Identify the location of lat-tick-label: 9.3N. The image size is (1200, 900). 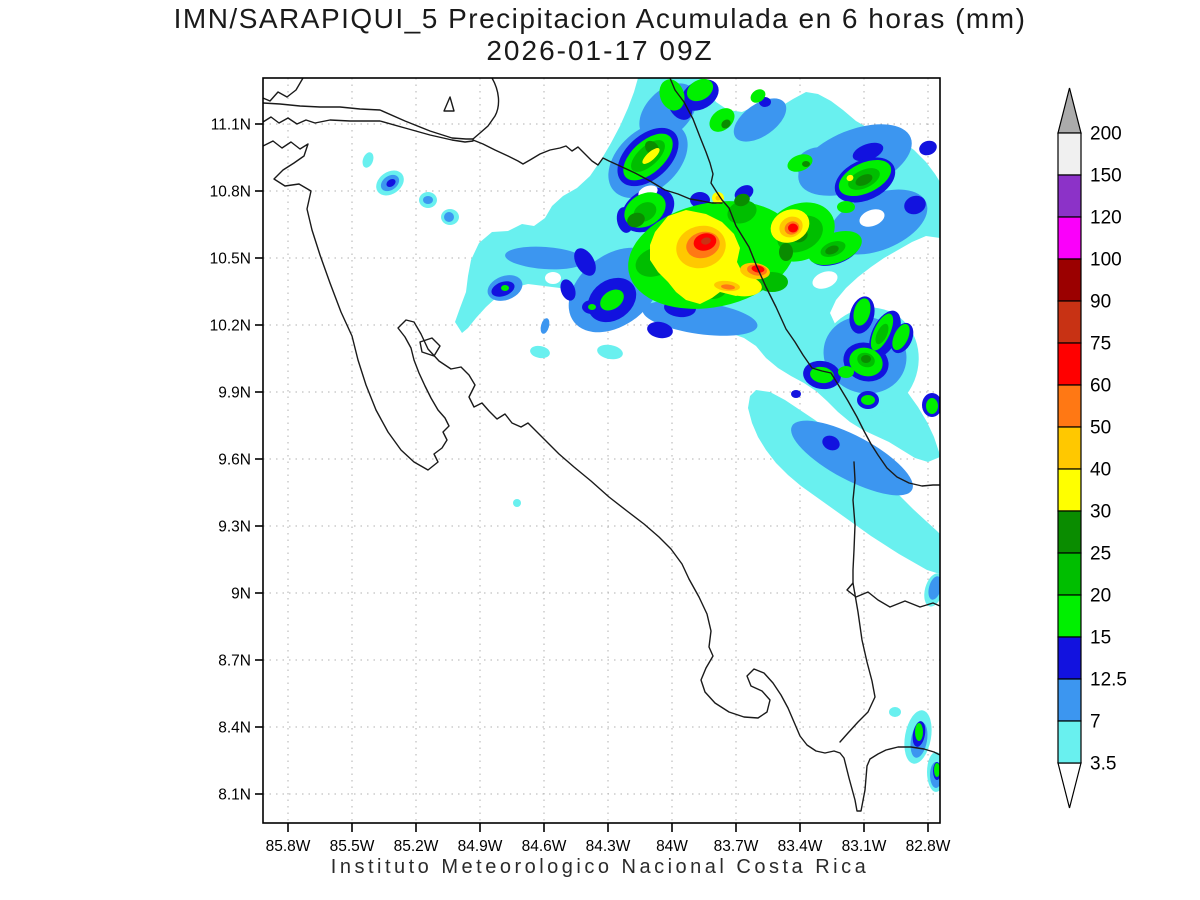
(234, 527).